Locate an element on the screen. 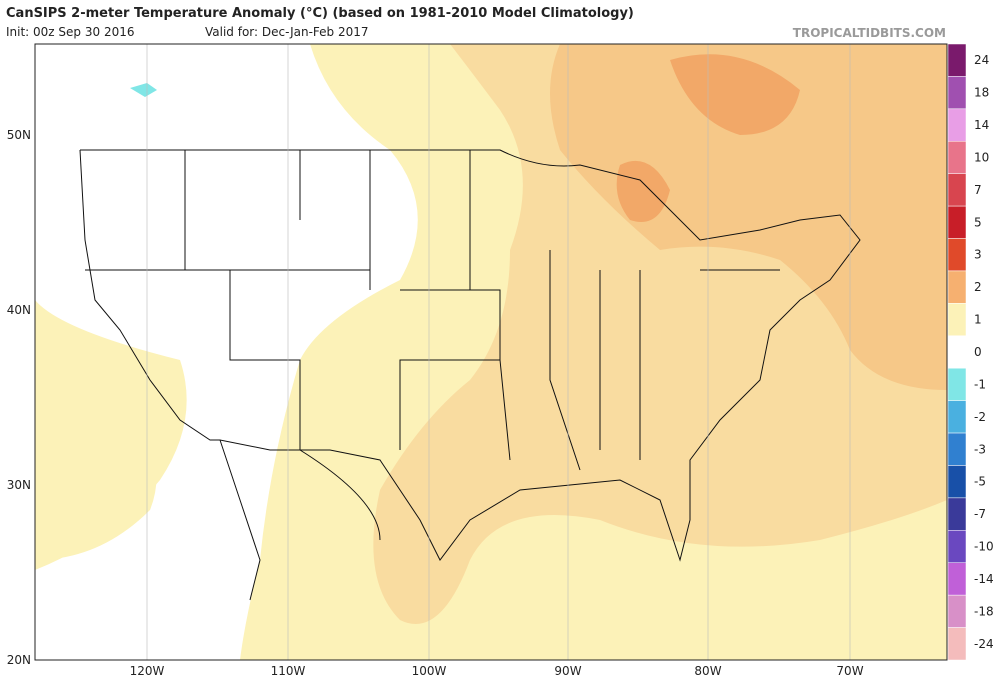 The image size is (1000, 684). colorbar-label: 0 is located at coordinates (978, 352).